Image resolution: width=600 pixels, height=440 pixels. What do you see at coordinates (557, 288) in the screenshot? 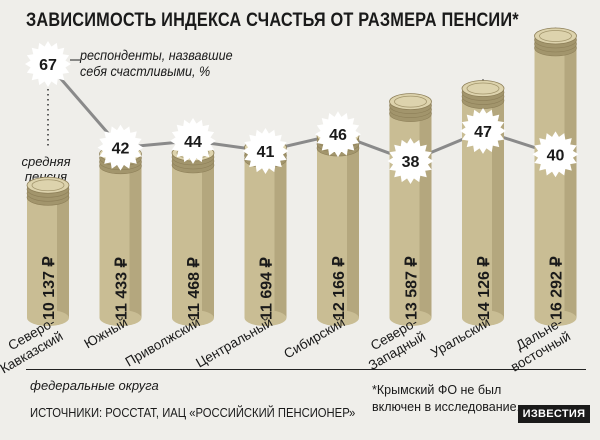
I see `pension-label: 16 292 ₽` at bounding box center [557, 288].